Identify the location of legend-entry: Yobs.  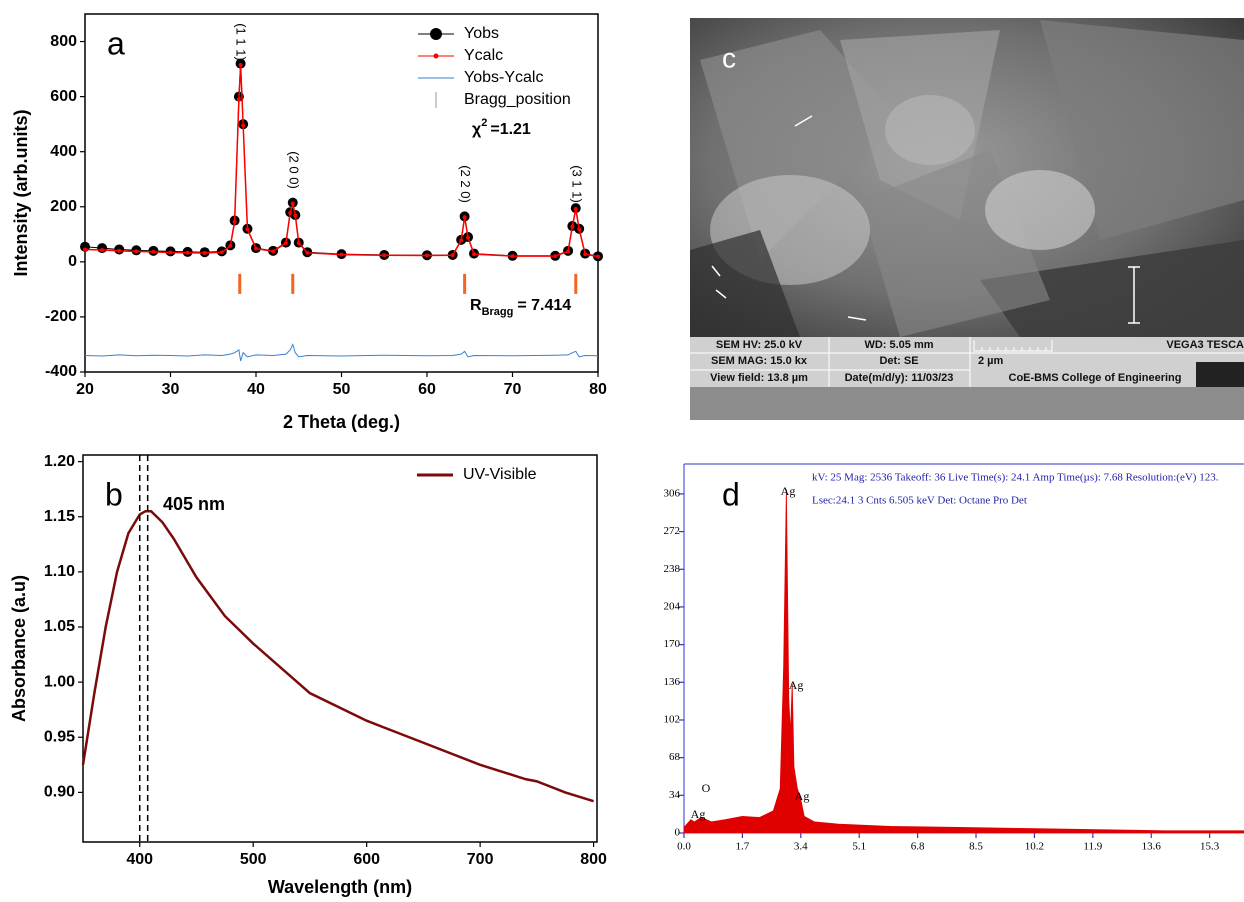
(458, 33).